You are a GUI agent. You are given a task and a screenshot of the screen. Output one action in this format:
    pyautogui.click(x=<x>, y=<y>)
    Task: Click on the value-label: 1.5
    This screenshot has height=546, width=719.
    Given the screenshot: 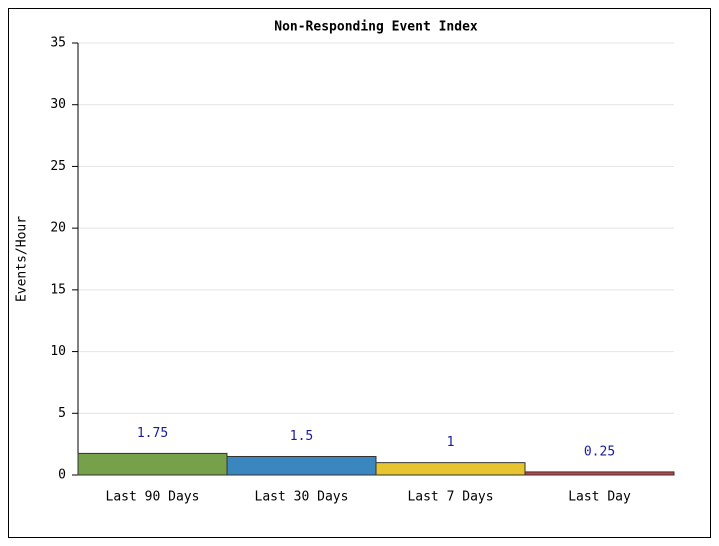 What is the action you would take?
    pyautogui.click(x=301, y=436)
    